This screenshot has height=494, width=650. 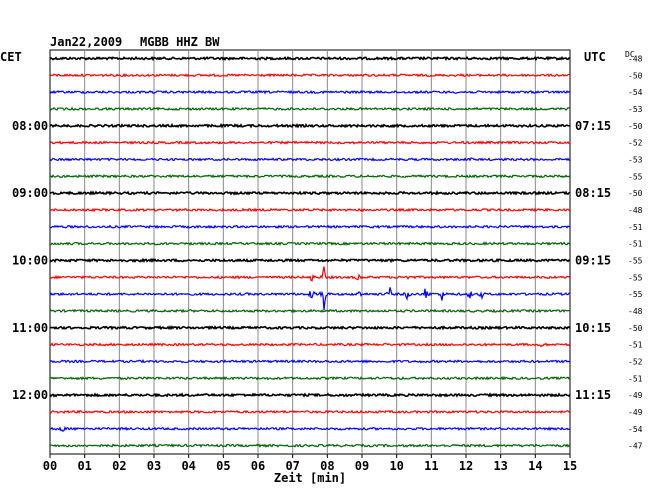 I want to click on x-tick-label: 15, so click(x=570, y=466).